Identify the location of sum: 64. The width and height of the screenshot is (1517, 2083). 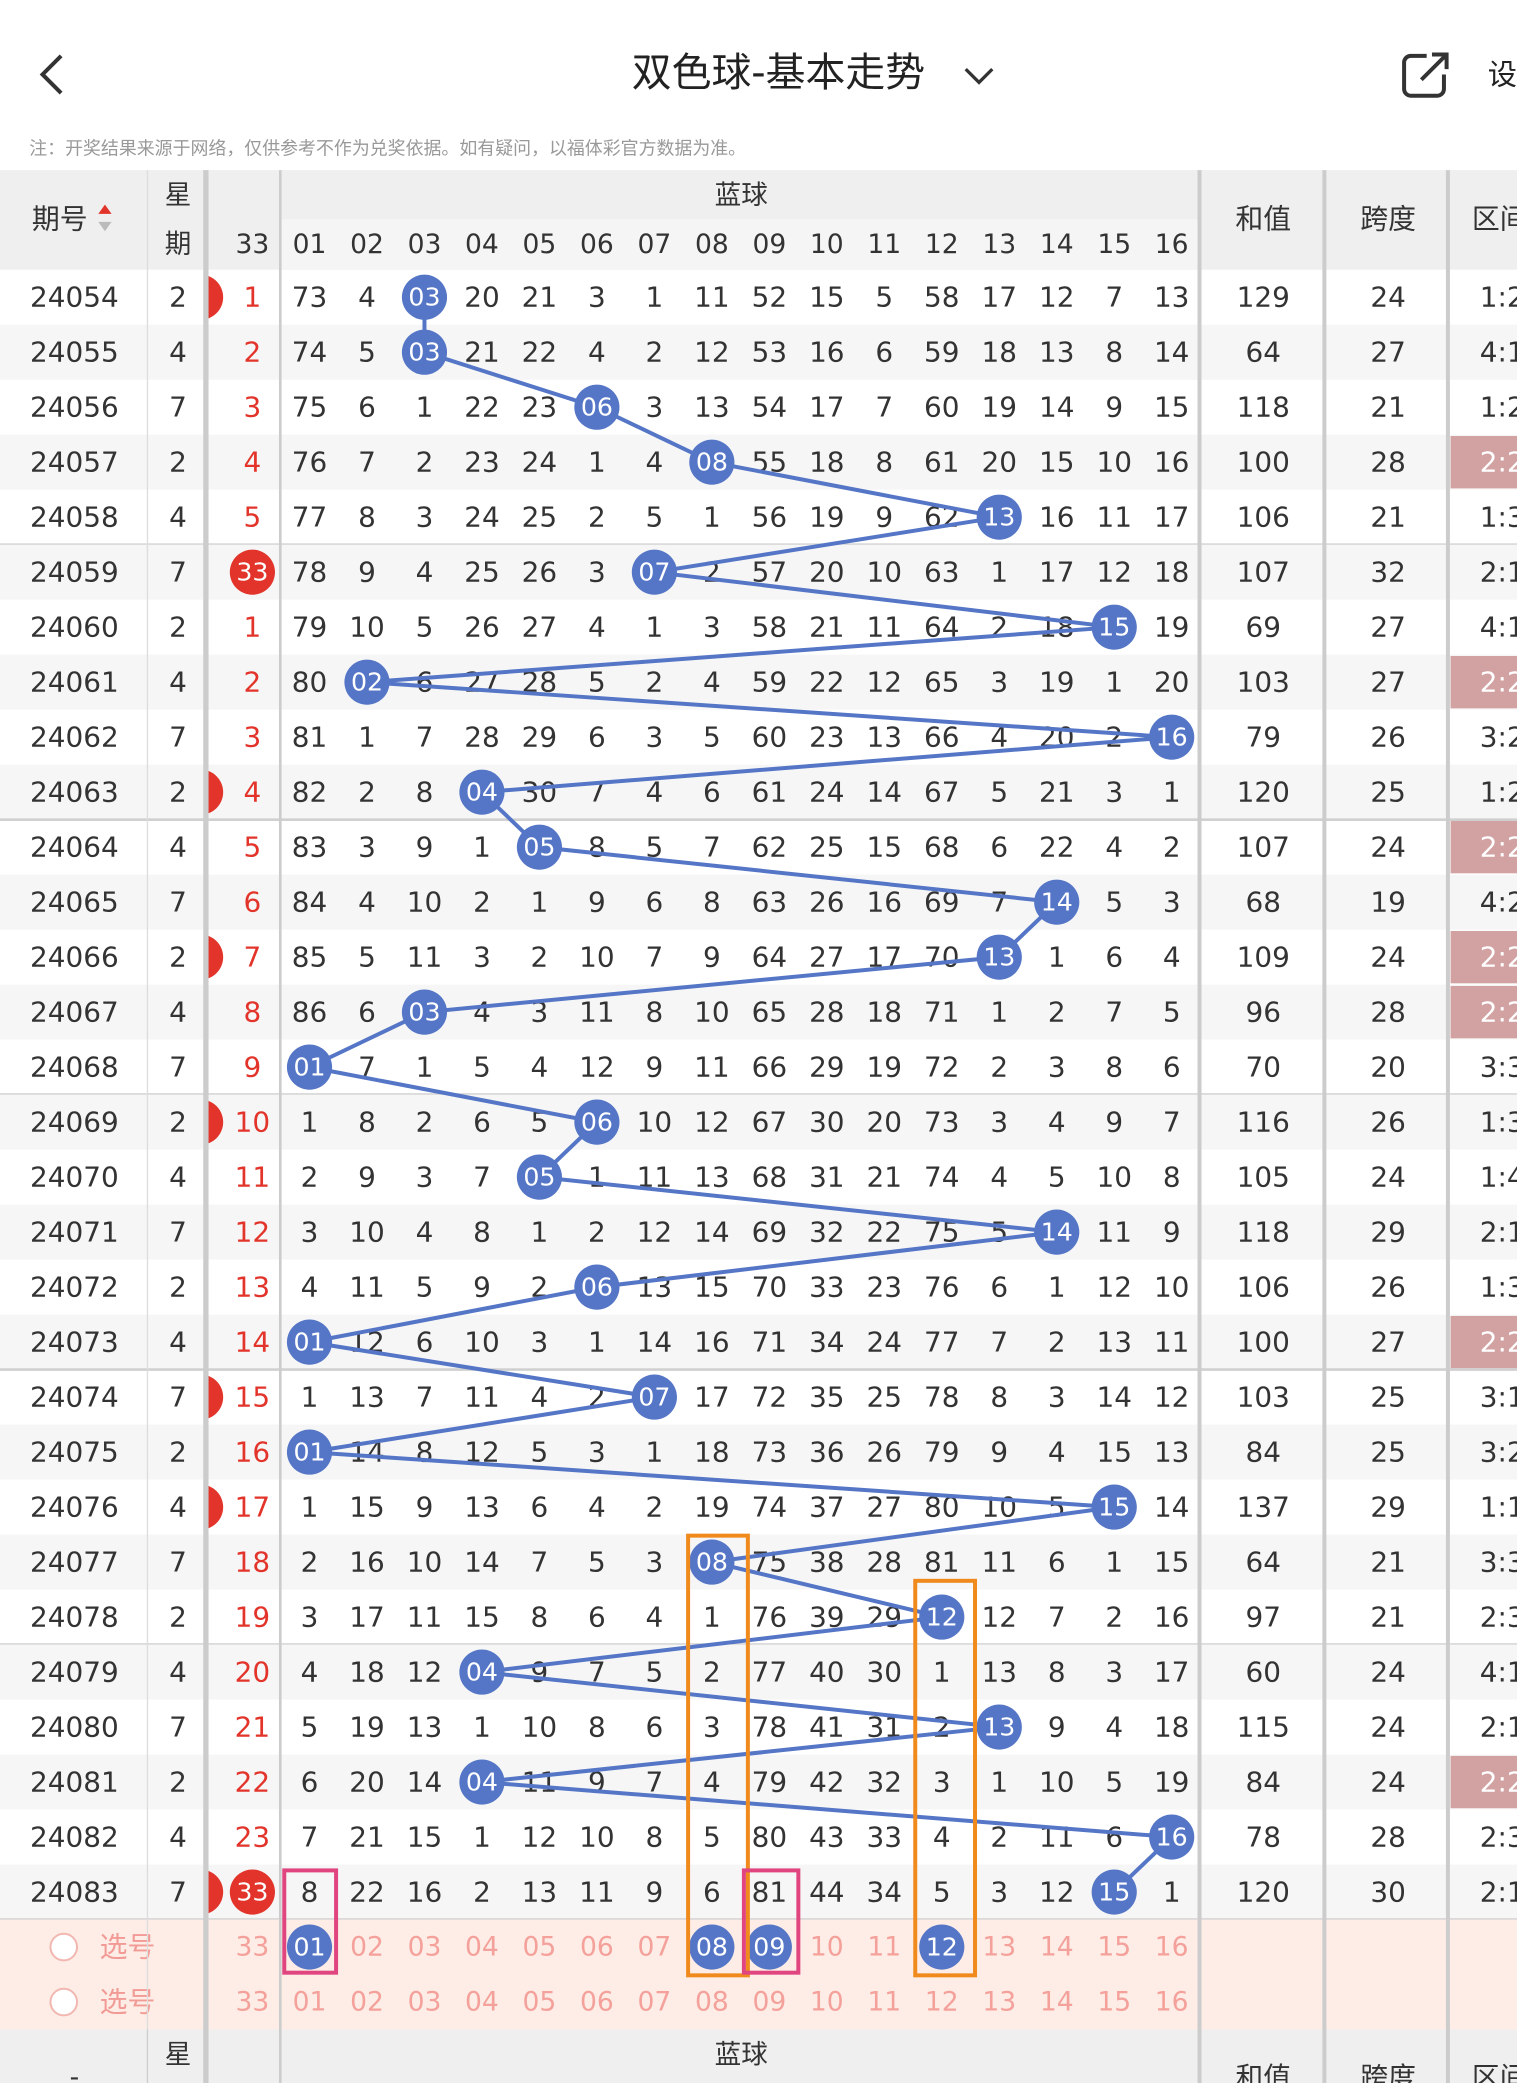
(1263, 352).